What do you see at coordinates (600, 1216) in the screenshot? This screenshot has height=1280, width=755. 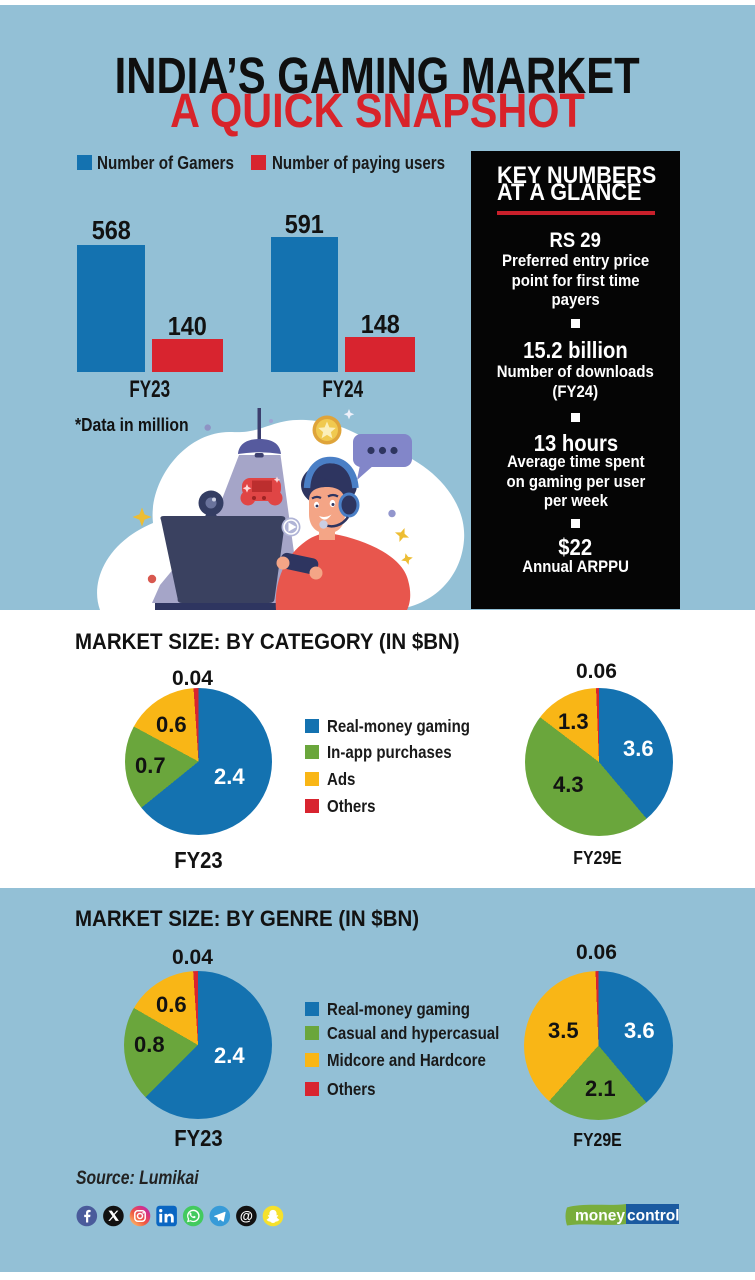 I see `svg-text: money` at bounding box center [600, 1216].